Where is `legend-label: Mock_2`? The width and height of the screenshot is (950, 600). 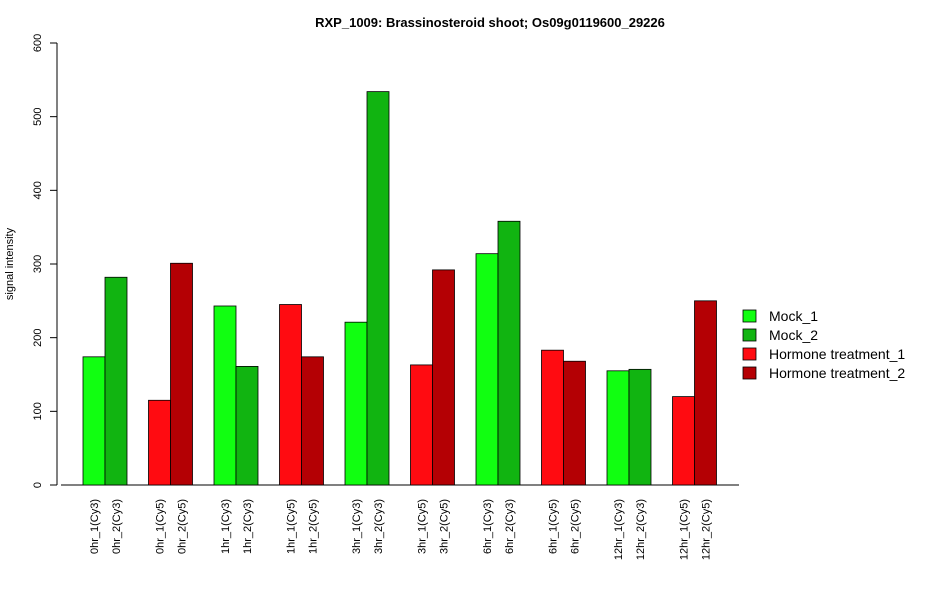
legend-label: Mock_2 is located at coordinates (793, 335).